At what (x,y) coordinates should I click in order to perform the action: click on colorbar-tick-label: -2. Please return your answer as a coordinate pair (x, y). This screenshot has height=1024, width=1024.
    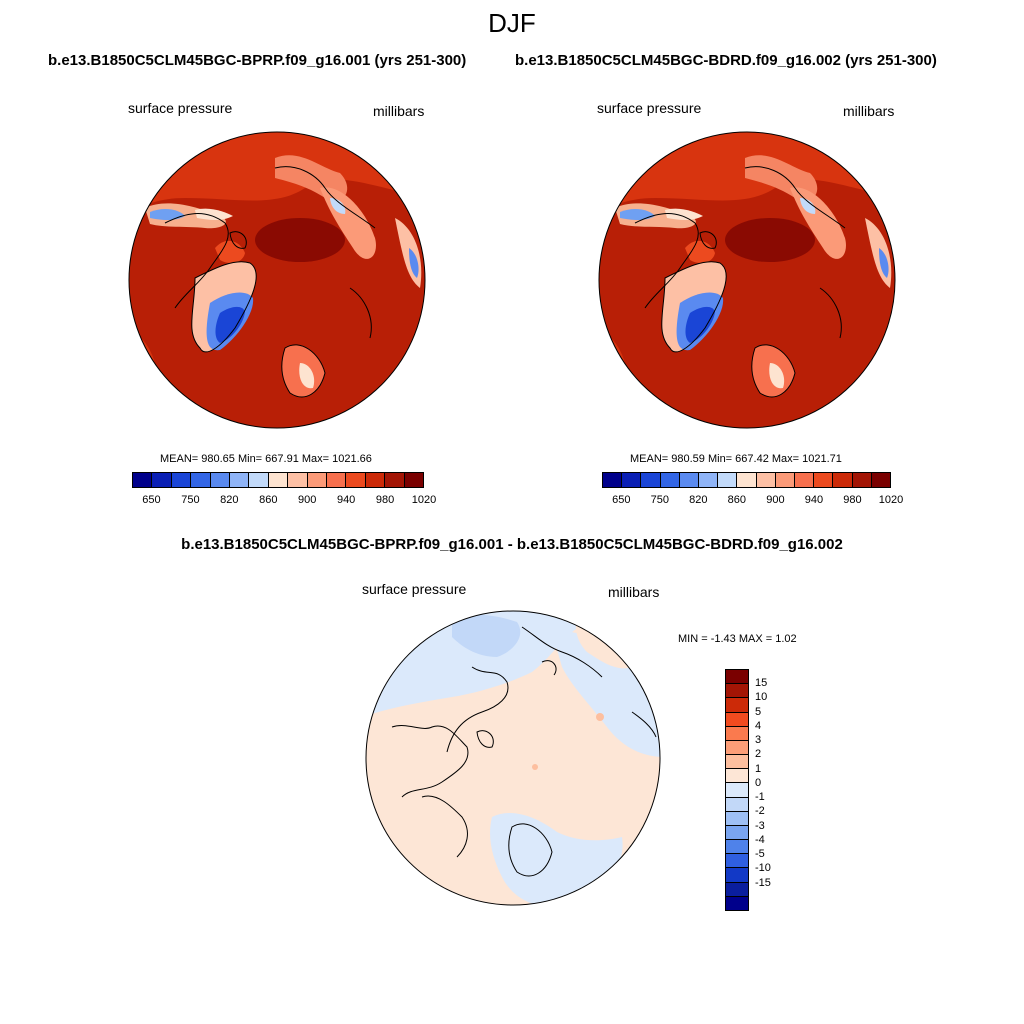
    Looking at the image, I should click on (760, 811).